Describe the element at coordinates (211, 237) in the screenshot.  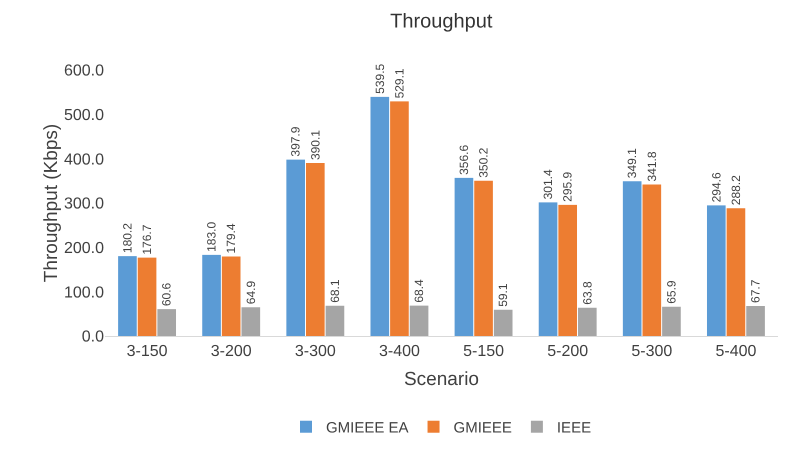
I see `data-label: 183.0` at that location.